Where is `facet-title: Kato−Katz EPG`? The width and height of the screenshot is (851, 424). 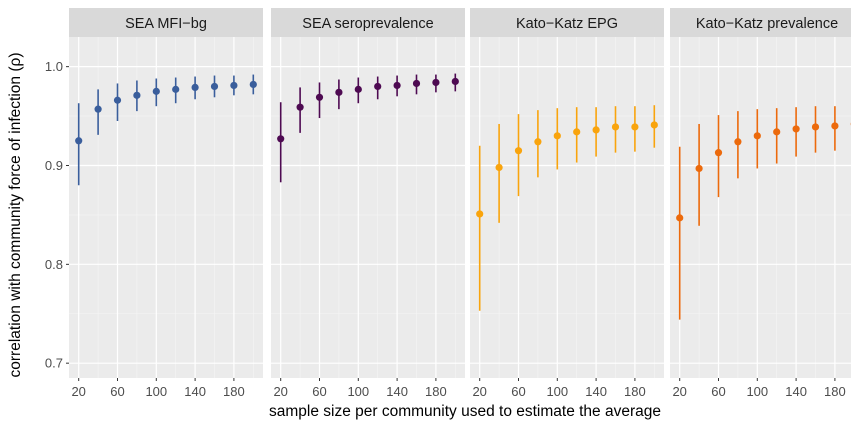 facet-title: Kato−Katz EPG is located at coordinates (567, 24).